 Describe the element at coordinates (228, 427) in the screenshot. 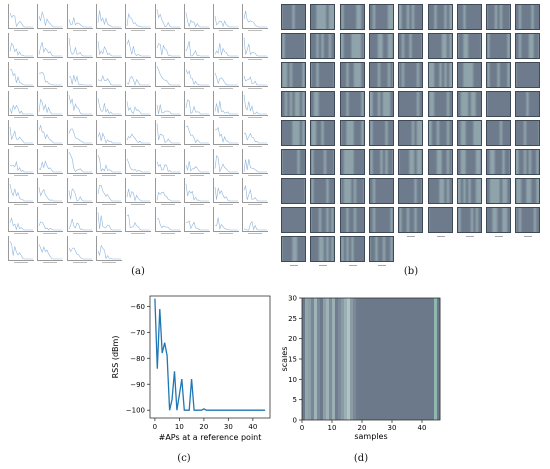

I see `x-tick-label: 30` at that location.